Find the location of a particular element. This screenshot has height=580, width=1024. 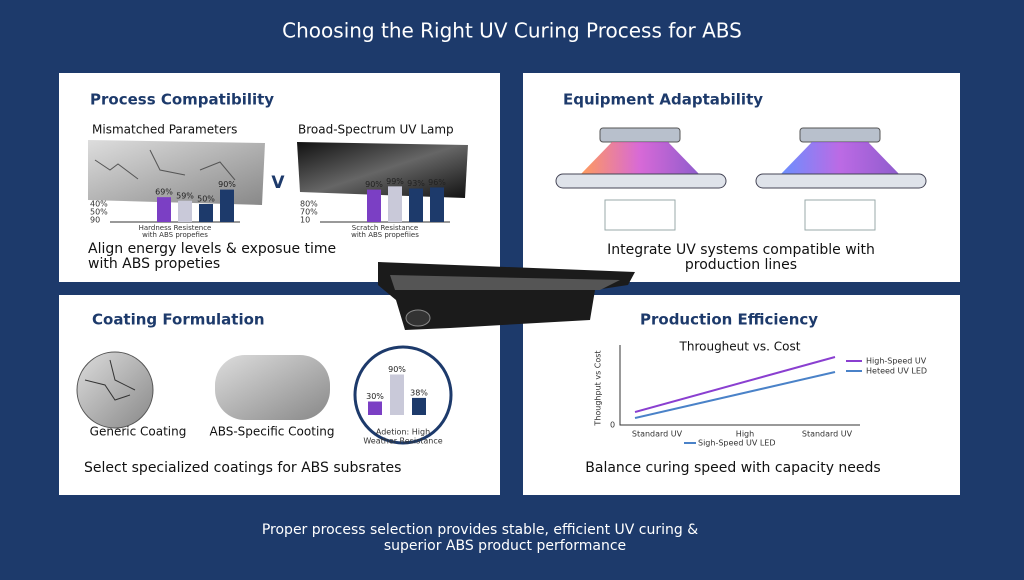

bar-label: 99% is located at coordinates (395, 181).